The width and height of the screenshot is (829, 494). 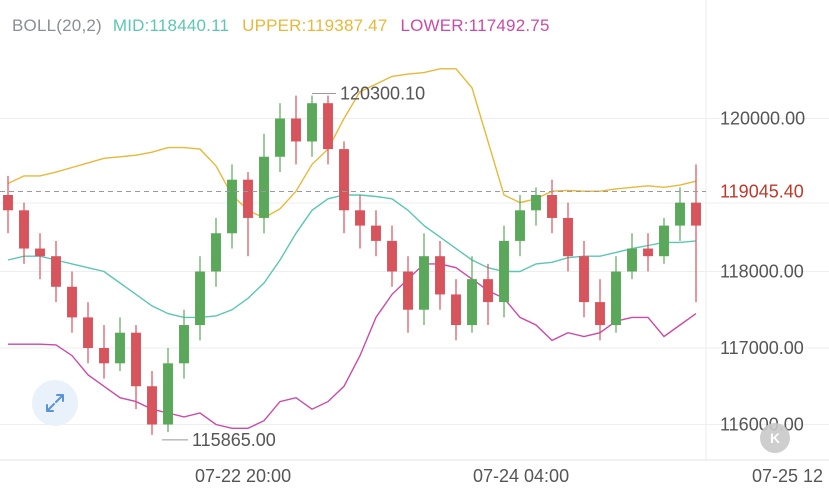 I want to click on price-axis-label: 118000.00, so click(x=762, y=272).